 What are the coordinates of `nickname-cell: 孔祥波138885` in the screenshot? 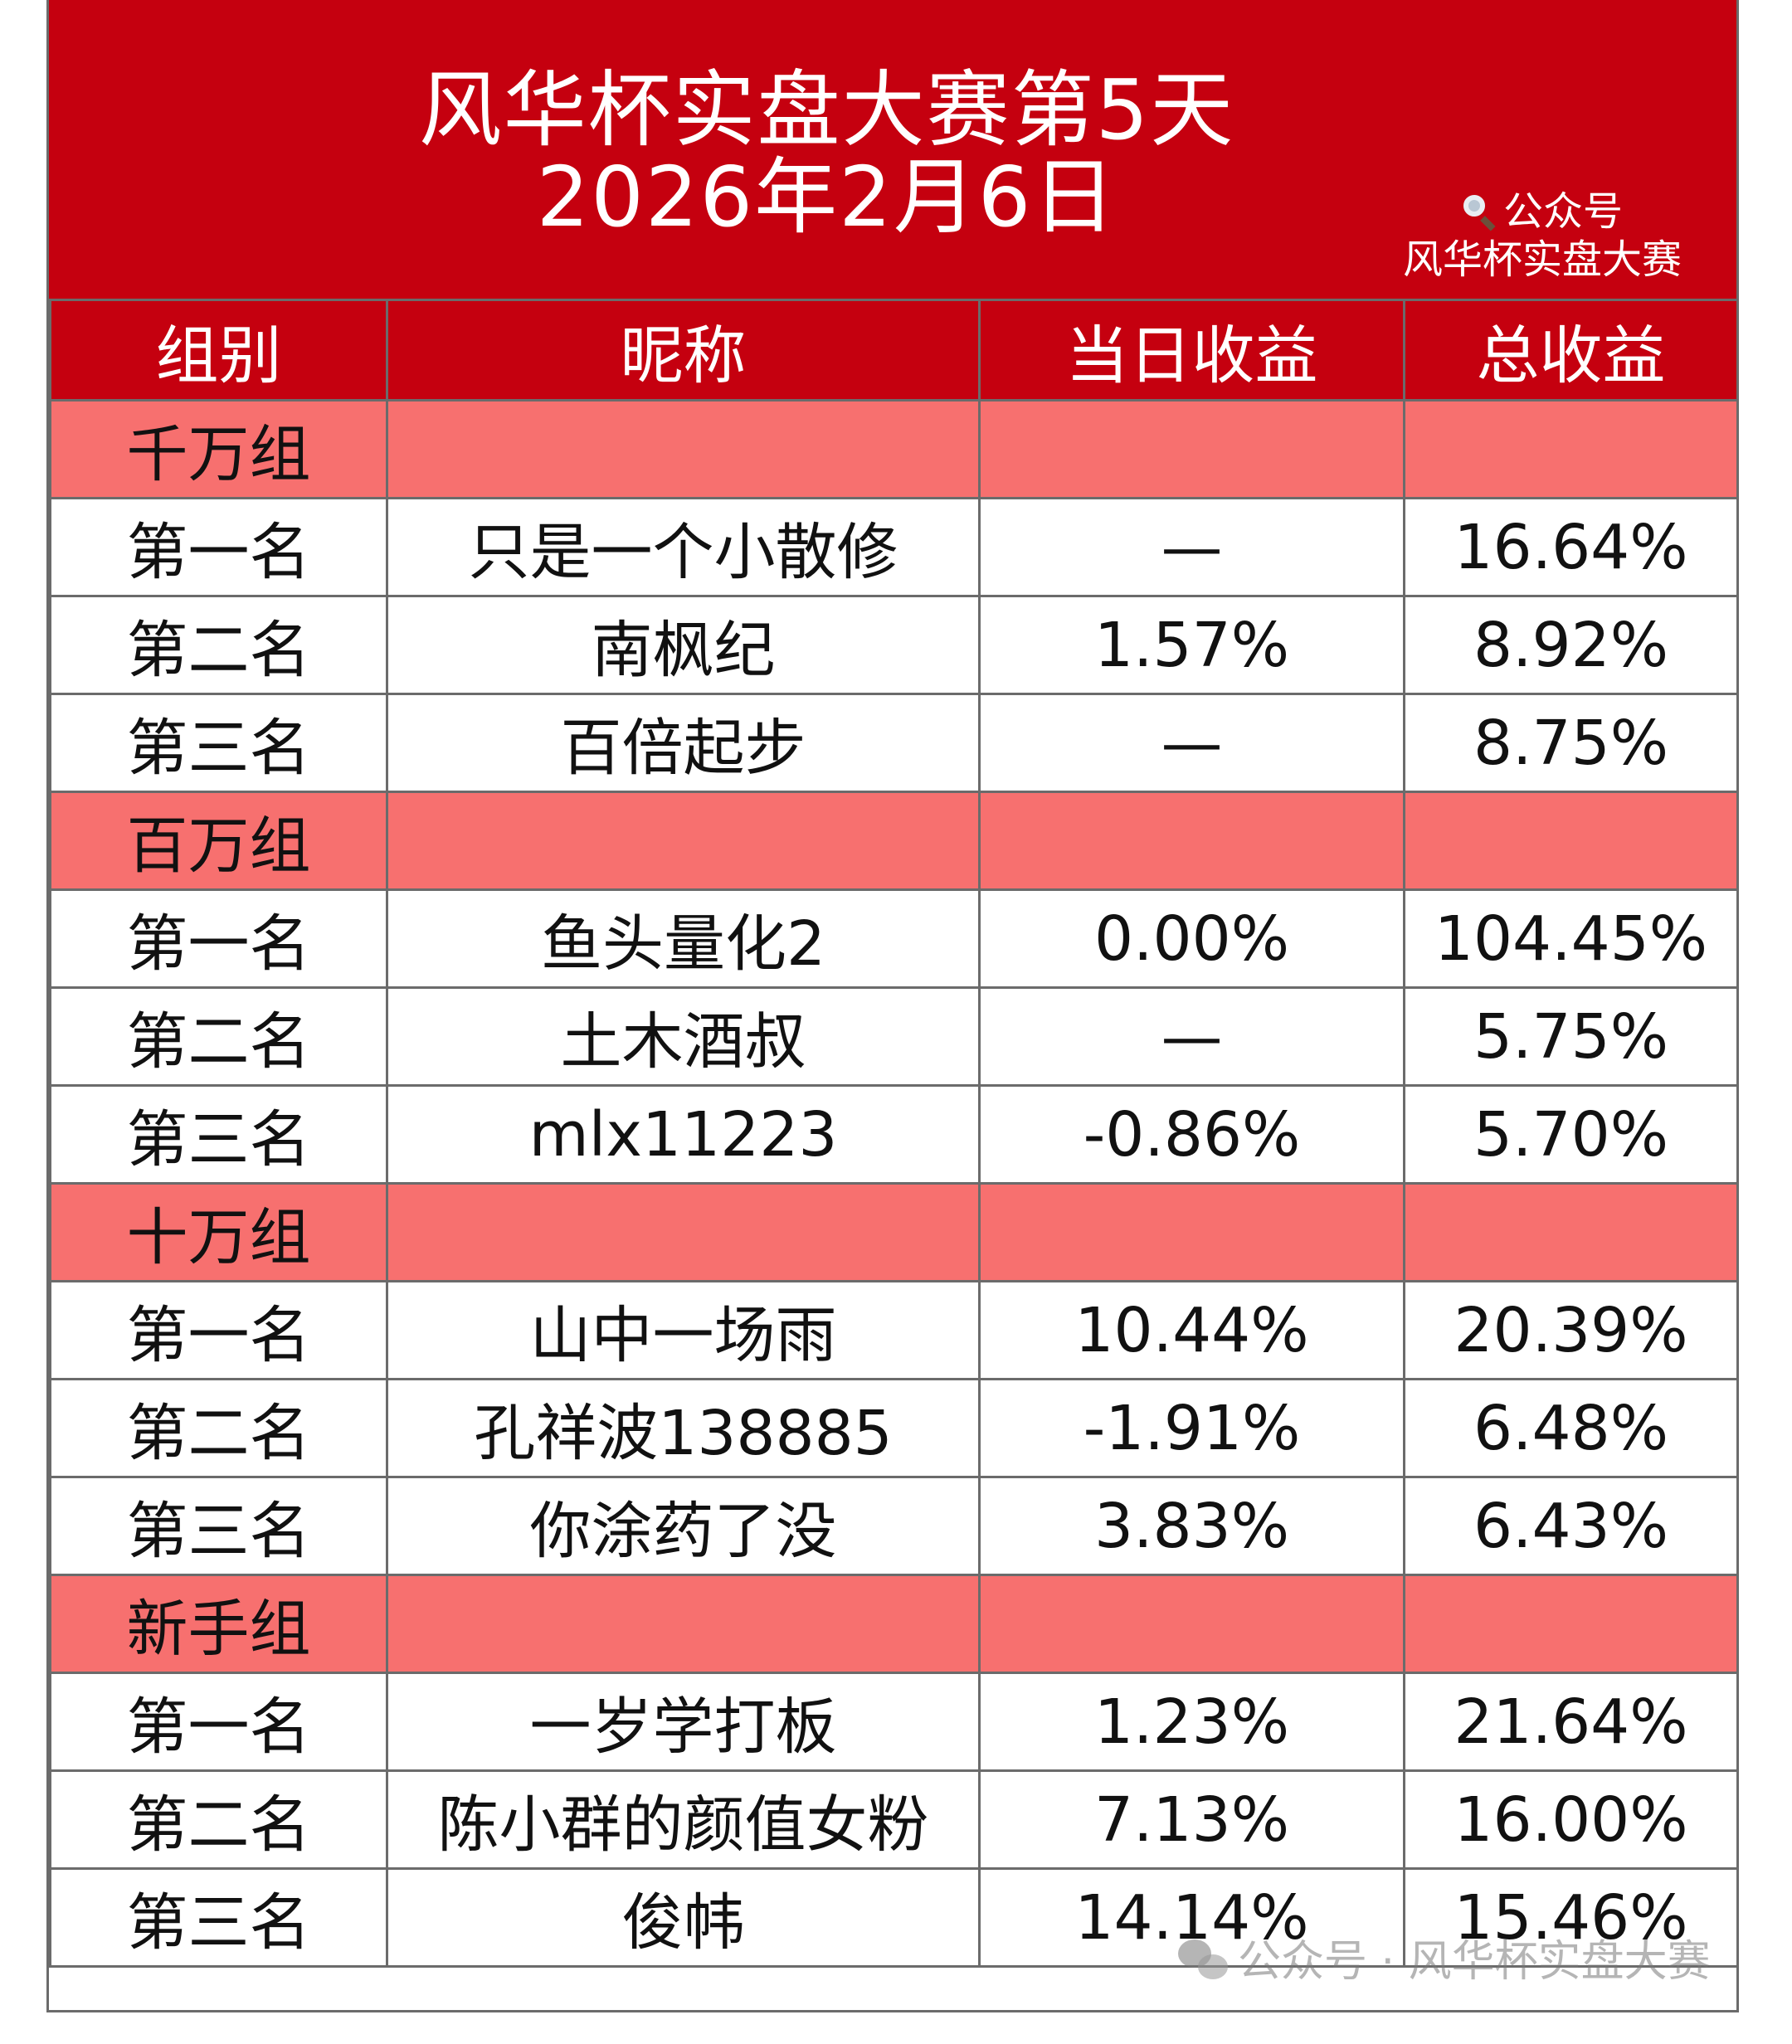 It's located at (683, 1428).